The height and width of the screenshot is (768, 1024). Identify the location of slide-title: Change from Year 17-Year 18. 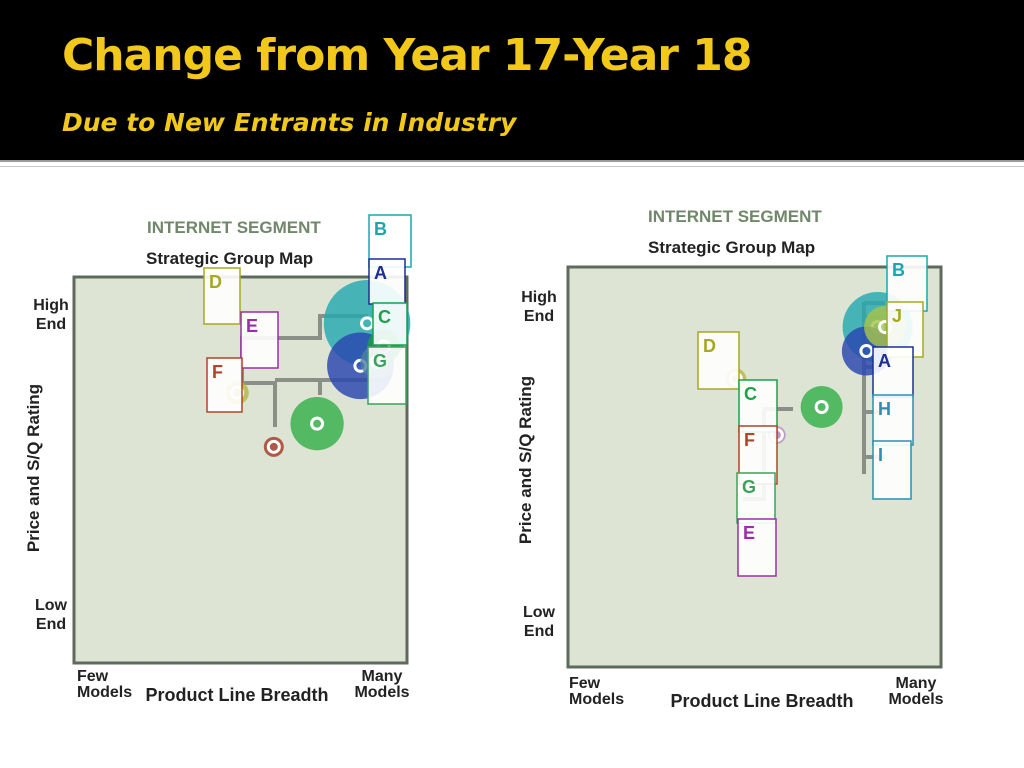
(407, 55).